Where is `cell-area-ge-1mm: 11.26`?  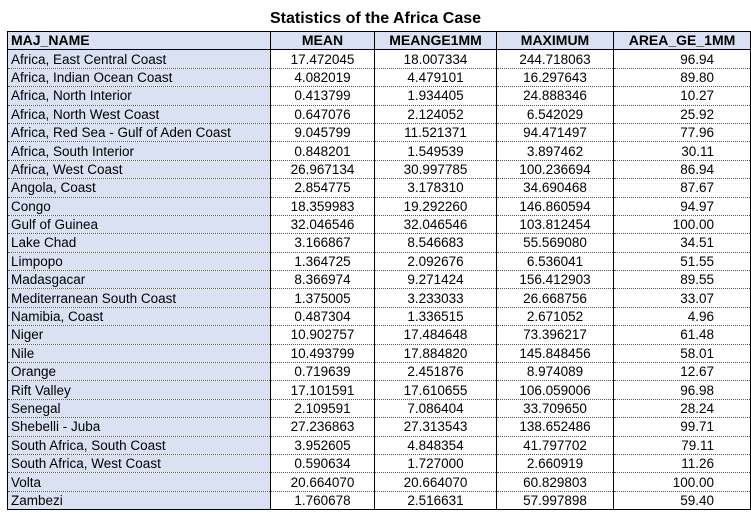 cell-area-ge-1mm: 11.26 is located at coordinates (682, 464).